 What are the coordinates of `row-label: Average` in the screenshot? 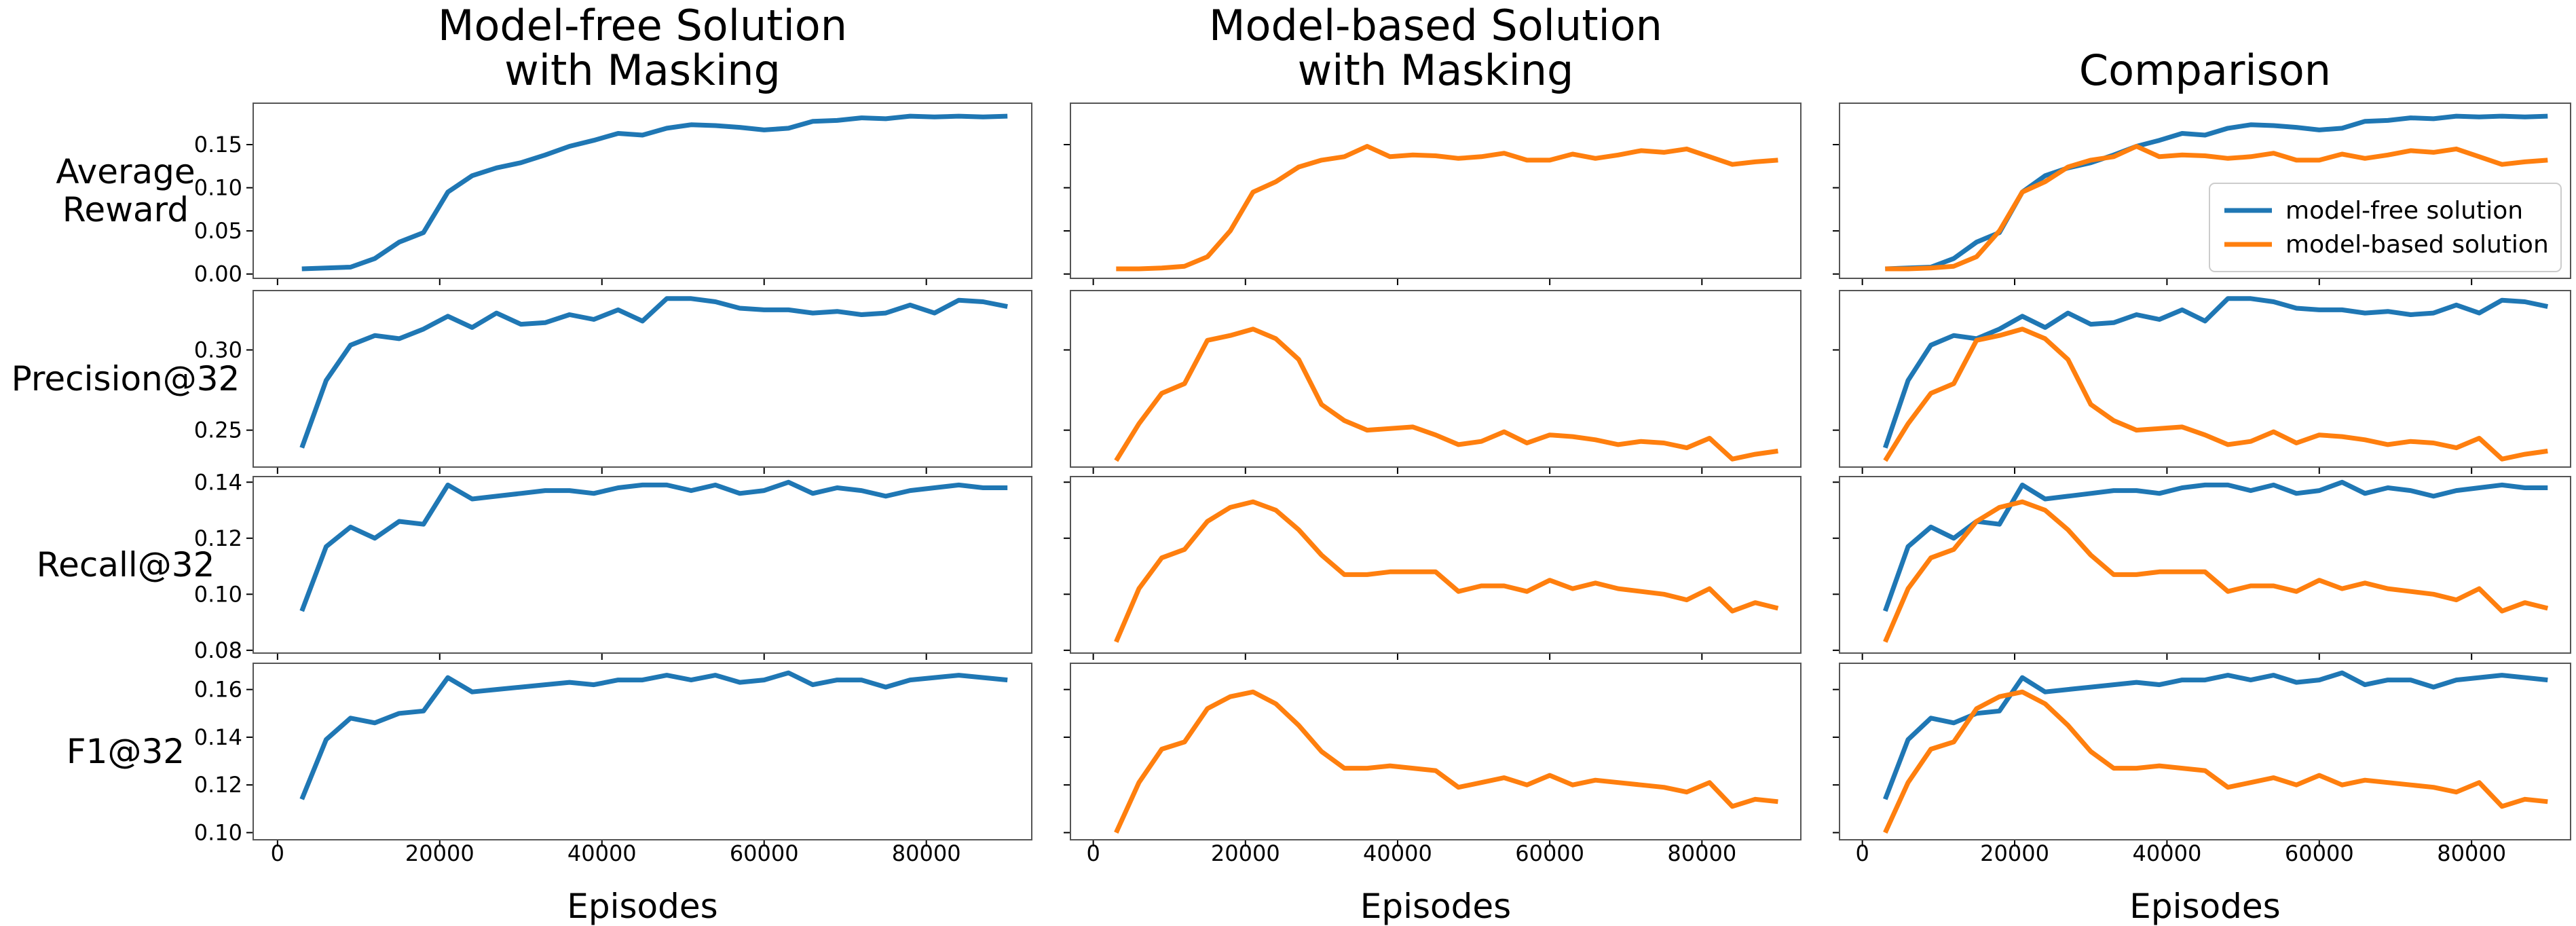 It's located at (126, 171).